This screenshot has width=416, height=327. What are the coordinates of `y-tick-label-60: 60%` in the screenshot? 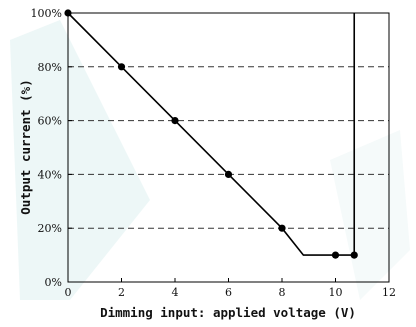 It's located at (50, 121).